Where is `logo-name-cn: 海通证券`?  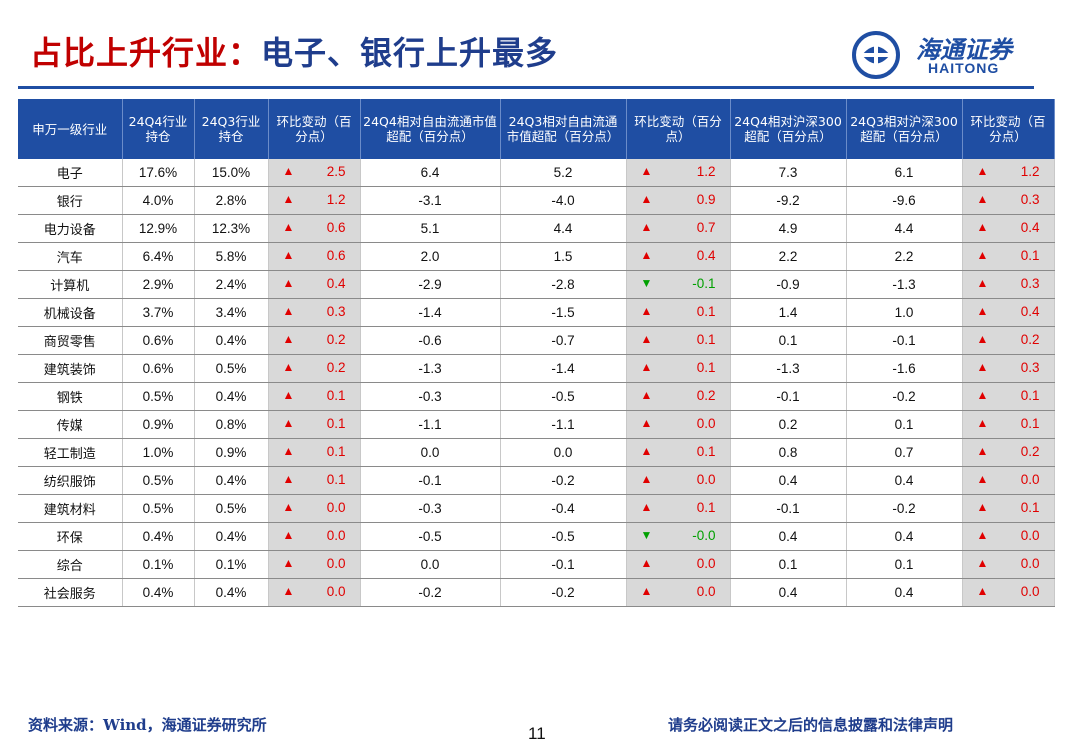
logo-name-cn: 海通证券 is located at coordinates (964, 49).